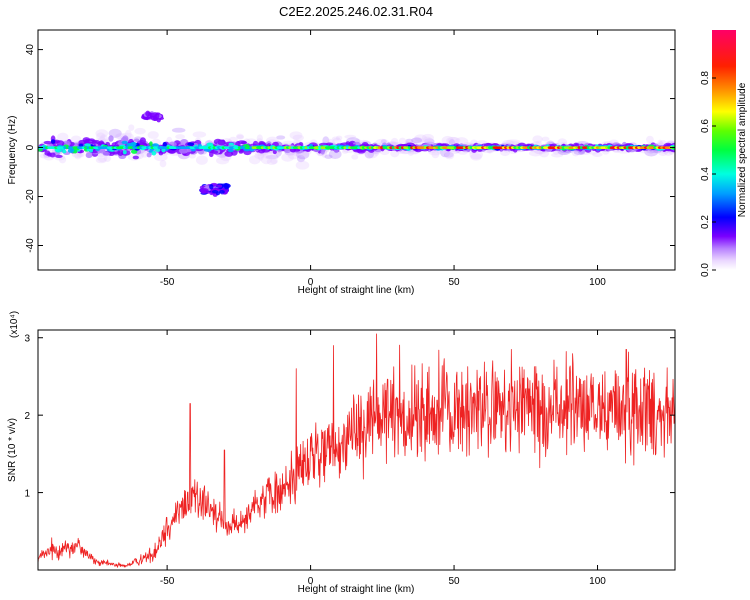  What do you see at coordinates (705, 126) in the screenshot?
I see `colorbar-tick-label: 0.6` at bounding box center [705, 126].